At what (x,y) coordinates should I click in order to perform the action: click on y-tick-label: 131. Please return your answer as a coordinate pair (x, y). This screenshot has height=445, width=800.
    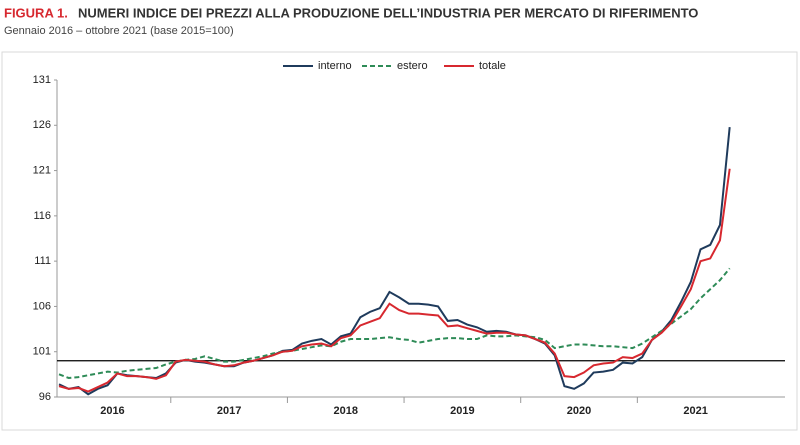
    Looking at the image, I should click on (42, 80).